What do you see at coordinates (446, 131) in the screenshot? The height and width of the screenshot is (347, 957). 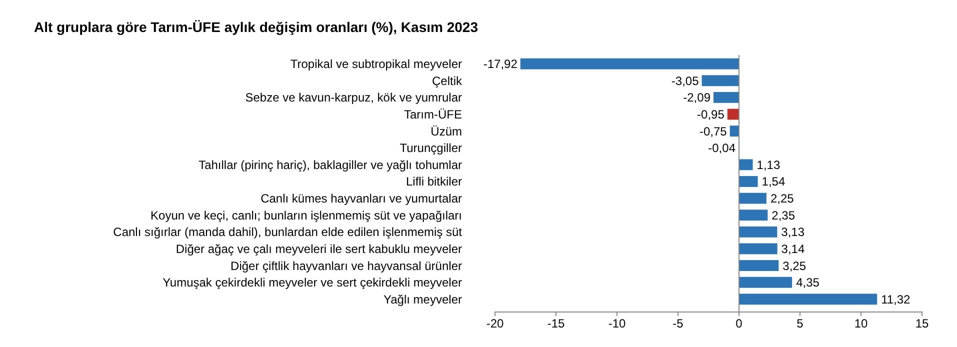 I see `y-tick-label: Üzüm` at bounding box center [446, 131].